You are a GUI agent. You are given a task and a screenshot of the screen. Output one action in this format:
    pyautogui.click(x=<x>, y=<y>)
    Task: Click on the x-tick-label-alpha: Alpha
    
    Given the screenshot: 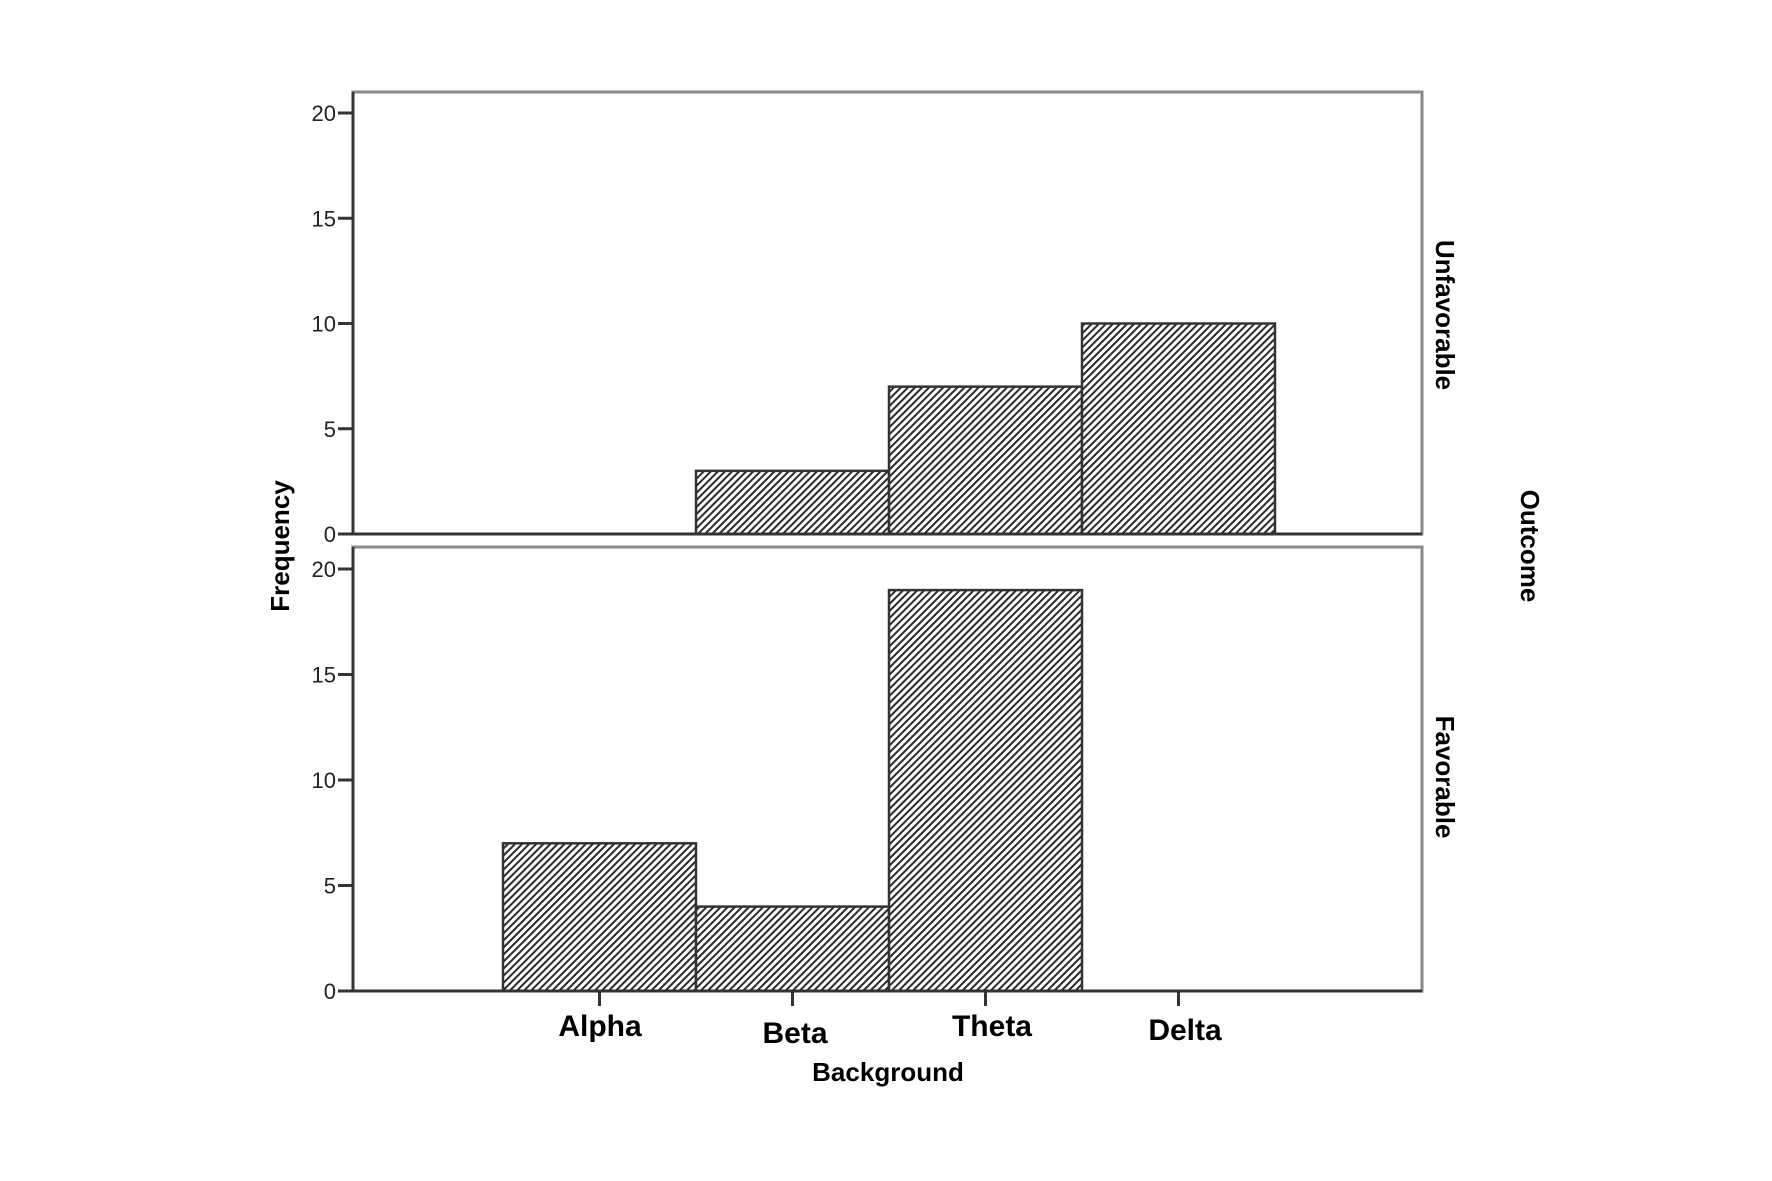 What is the action you would take?
    pyautogui.click(x=600, y=1026)
    